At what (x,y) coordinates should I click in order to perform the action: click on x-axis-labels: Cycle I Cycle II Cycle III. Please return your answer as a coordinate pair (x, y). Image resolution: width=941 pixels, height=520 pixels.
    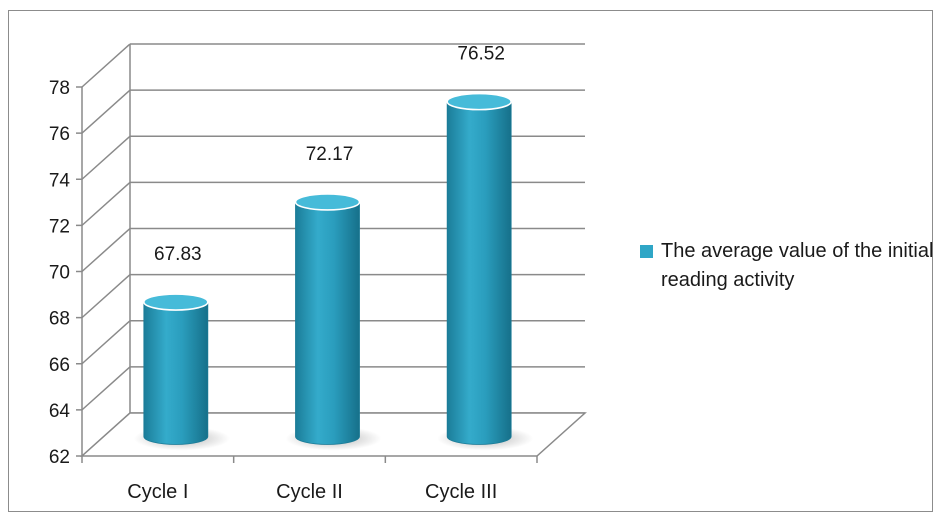
    Looking at the image, I should click on (312, 492).